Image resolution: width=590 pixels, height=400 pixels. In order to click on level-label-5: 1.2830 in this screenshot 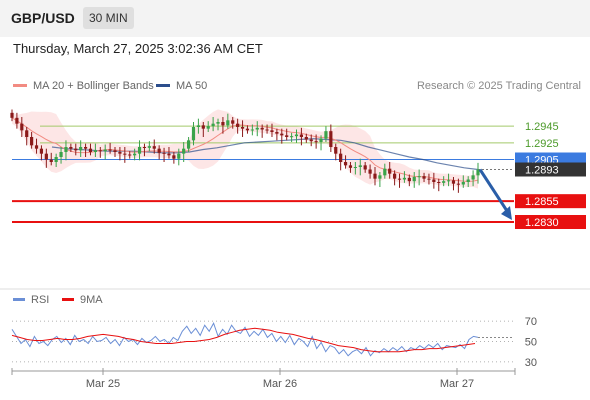, I will do `click(542, 223)`.